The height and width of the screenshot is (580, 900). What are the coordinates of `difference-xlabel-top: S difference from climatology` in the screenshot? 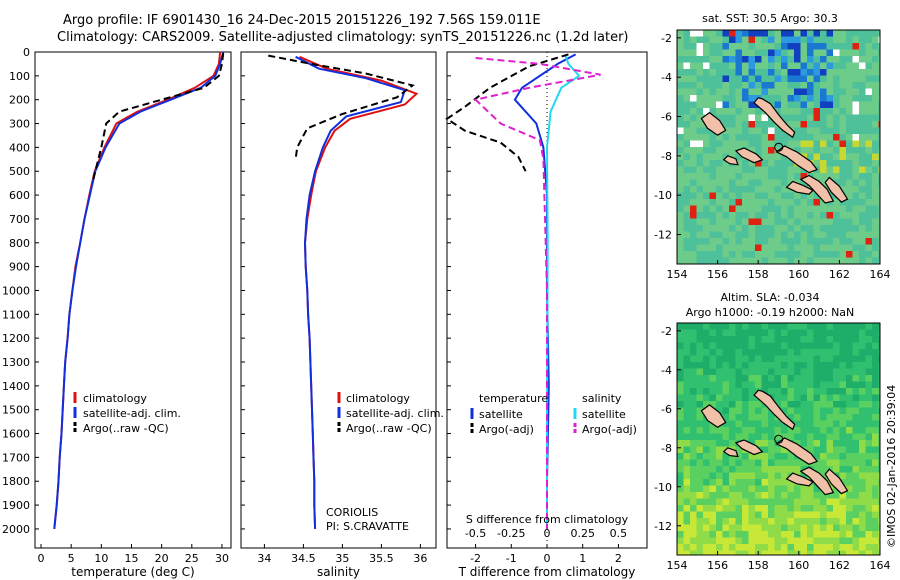 It's located at (547, 519).